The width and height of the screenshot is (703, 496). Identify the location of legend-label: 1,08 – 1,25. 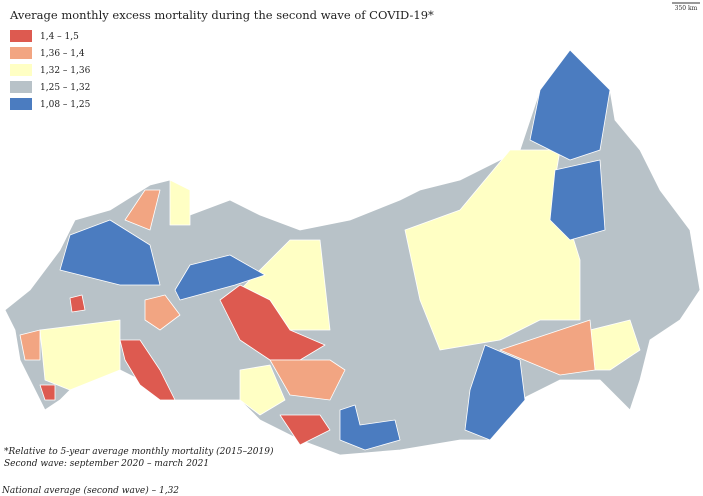
(65, 105).